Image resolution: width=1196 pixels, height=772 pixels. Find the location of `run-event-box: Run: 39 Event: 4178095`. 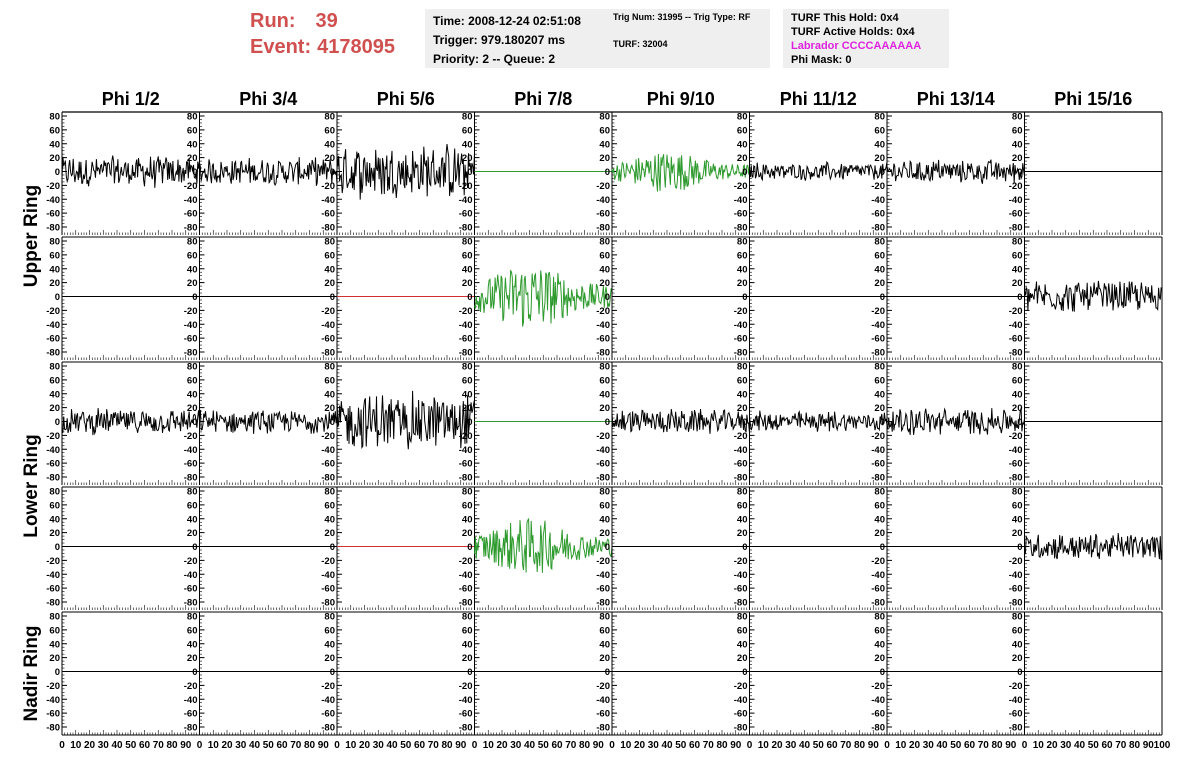

run-event-box: Run: 39 Event: 4178095 is located at coordinates (322, 34).